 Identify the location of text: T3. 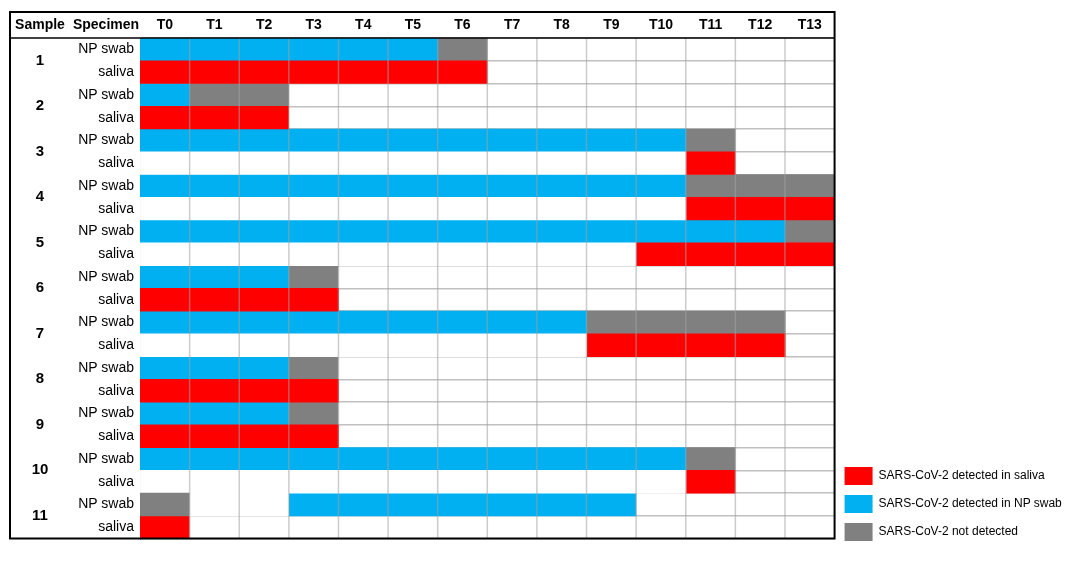
(314, 23).